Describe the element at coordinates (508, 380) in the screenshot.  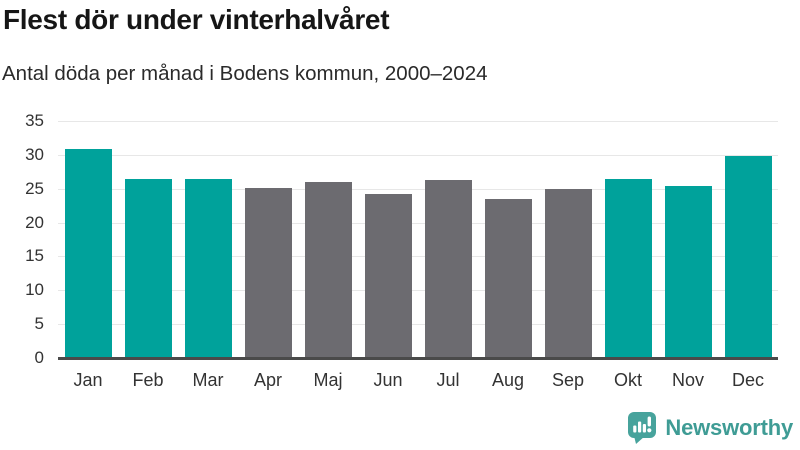
I see `x-tick-label-aug: Aug` at that location.